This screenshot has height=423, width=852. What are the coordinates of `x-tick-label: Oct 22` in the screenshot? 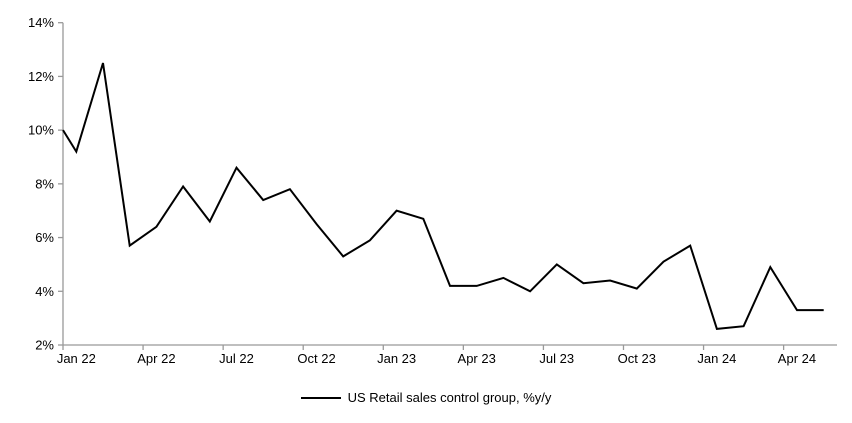 It's located at (316, 358).